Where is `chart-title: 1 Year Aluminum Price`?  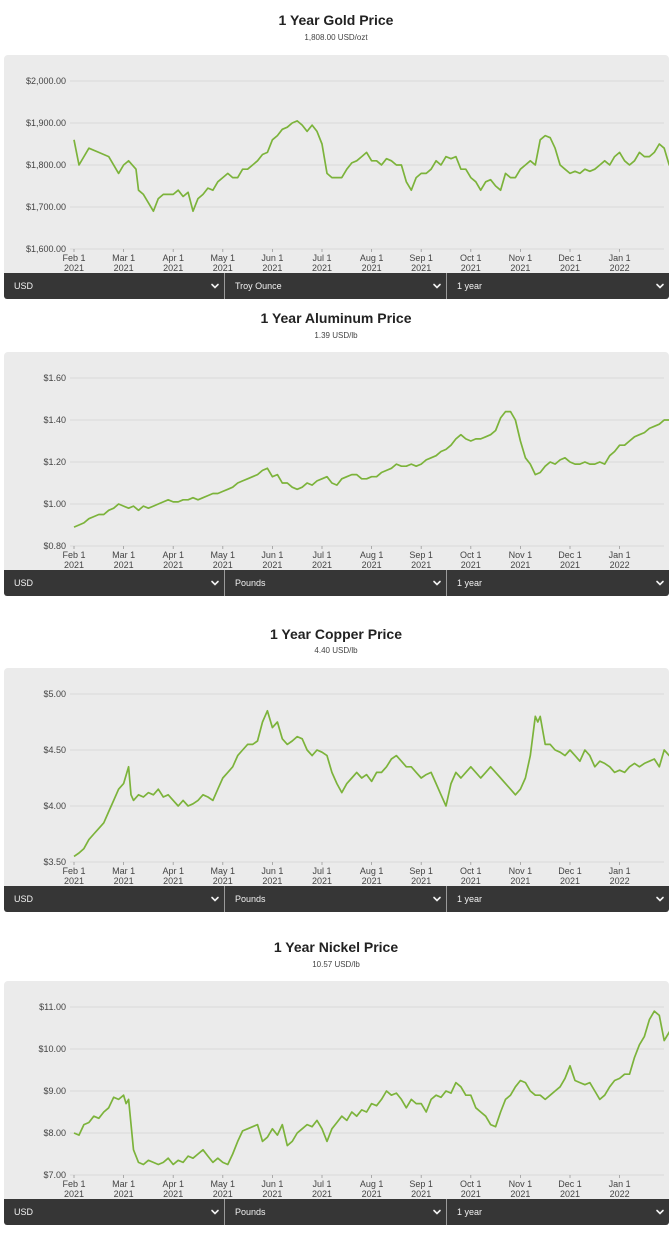 chart-title: 1 Year Aluminum Price is located at coordinates (336, 318).